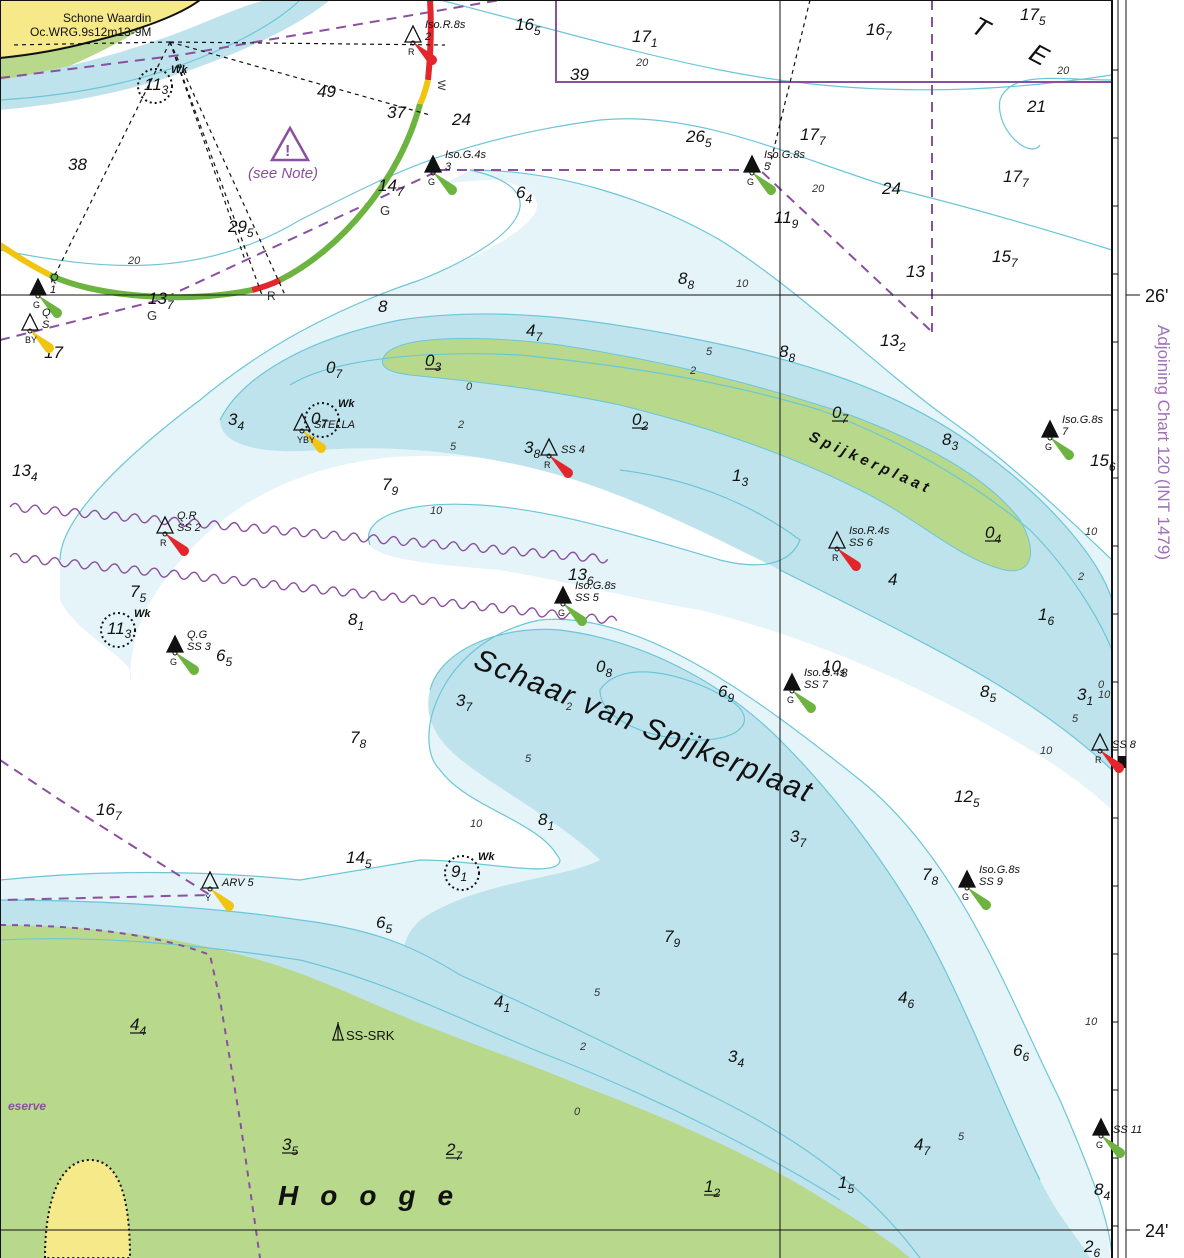  What do you see at coordinates (237, 883) in the screenshot?
I see `buoy-number: ARV 5` at bounding box center [237, 883].